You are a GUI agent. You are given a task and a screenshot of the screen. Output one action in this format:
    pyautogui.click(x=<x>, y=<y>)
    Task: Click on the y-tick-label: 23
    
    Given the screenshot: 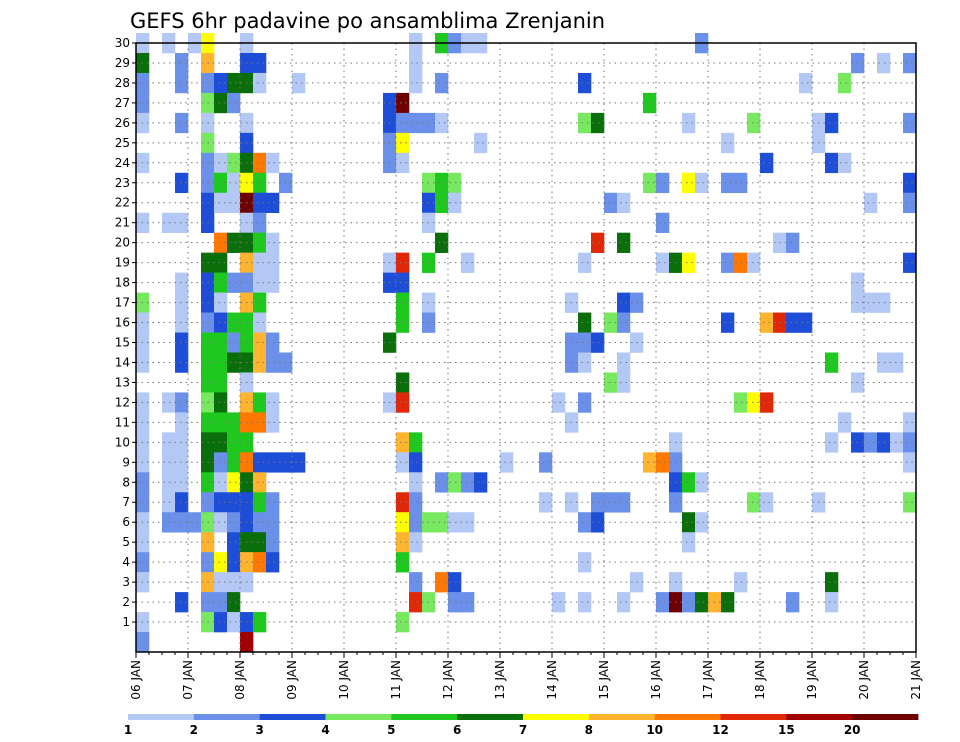 What is the action you would take?
    pyautogui.click(x=122, y=183)
    